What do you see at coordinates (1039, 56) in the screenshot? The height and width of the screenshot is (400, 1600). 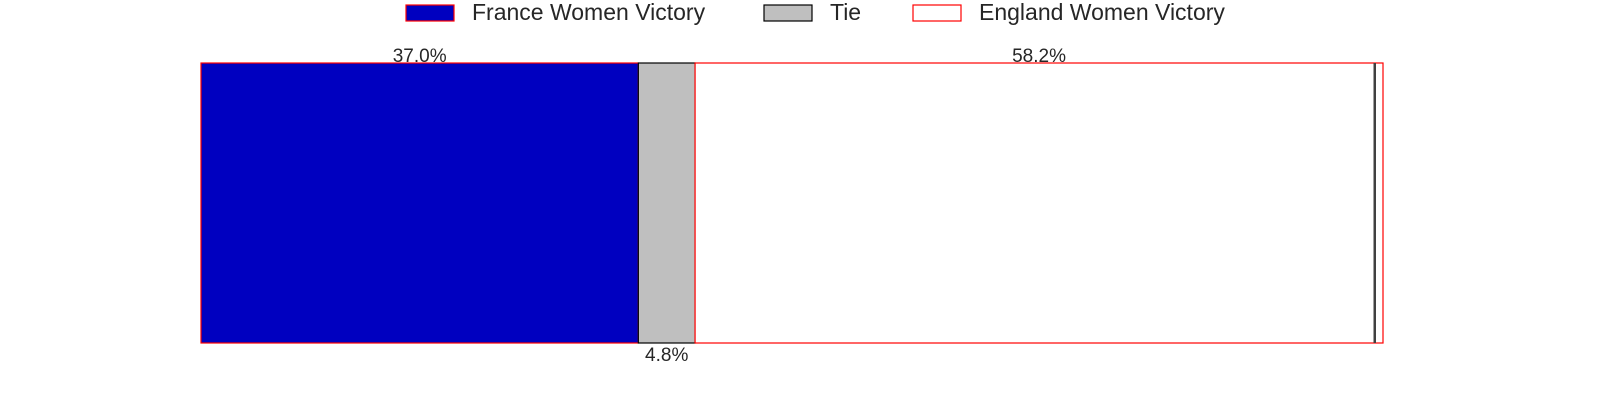 I see `value-label-england-victory: 58.2%` at bounding box center [1039, 56].